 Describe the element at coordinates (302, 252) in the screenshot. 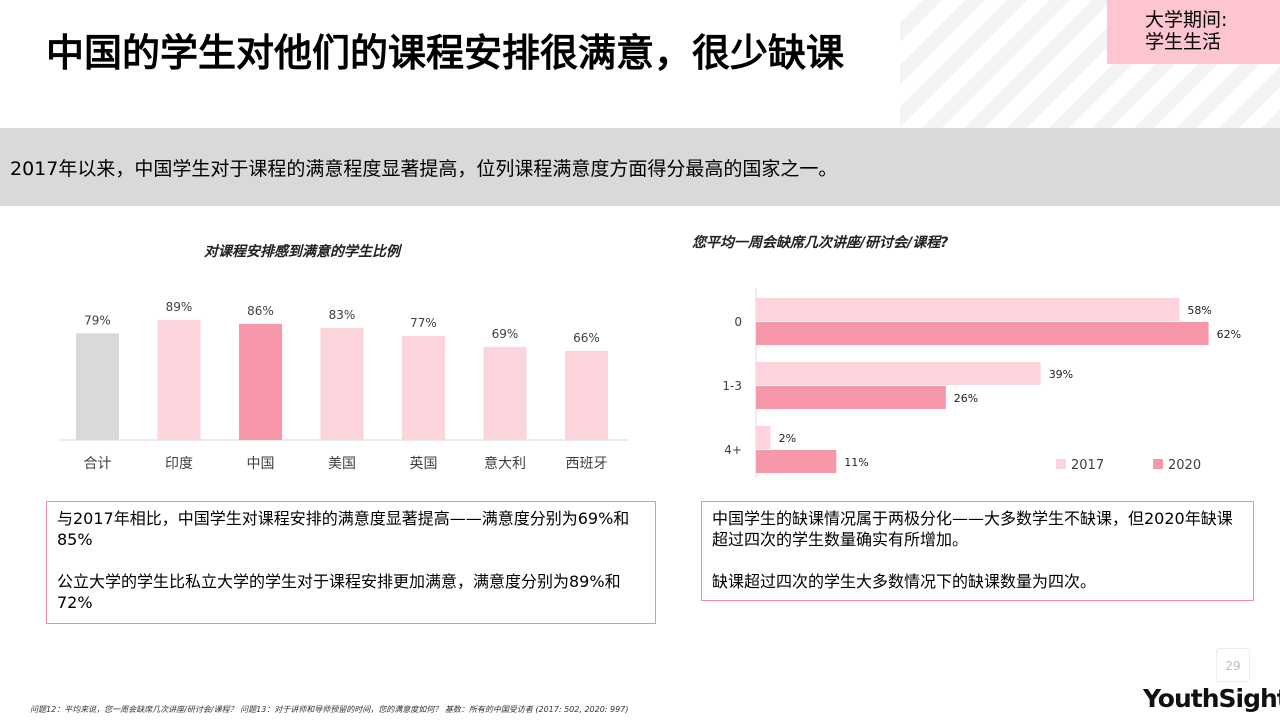

I see `satisfaction-chart-title: 对课程安排感到满意的学生比例` at that location.